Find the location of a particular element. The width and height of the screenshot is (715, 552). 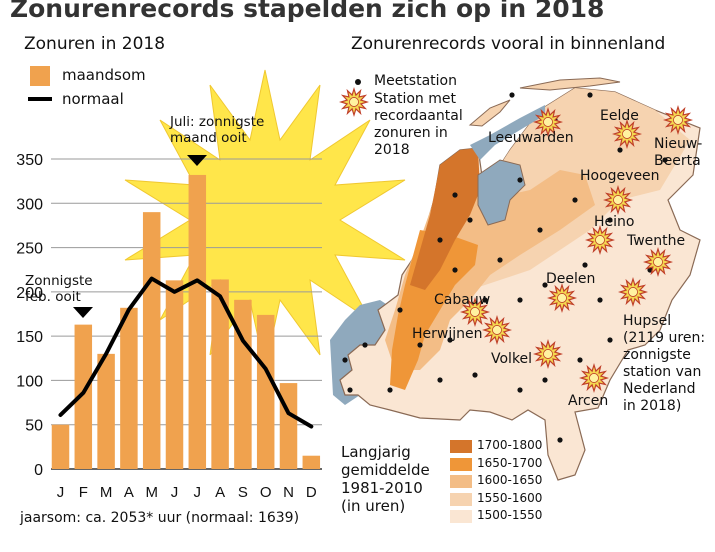

shade-label: 1700-1800 is located at coordinates (510, 445).